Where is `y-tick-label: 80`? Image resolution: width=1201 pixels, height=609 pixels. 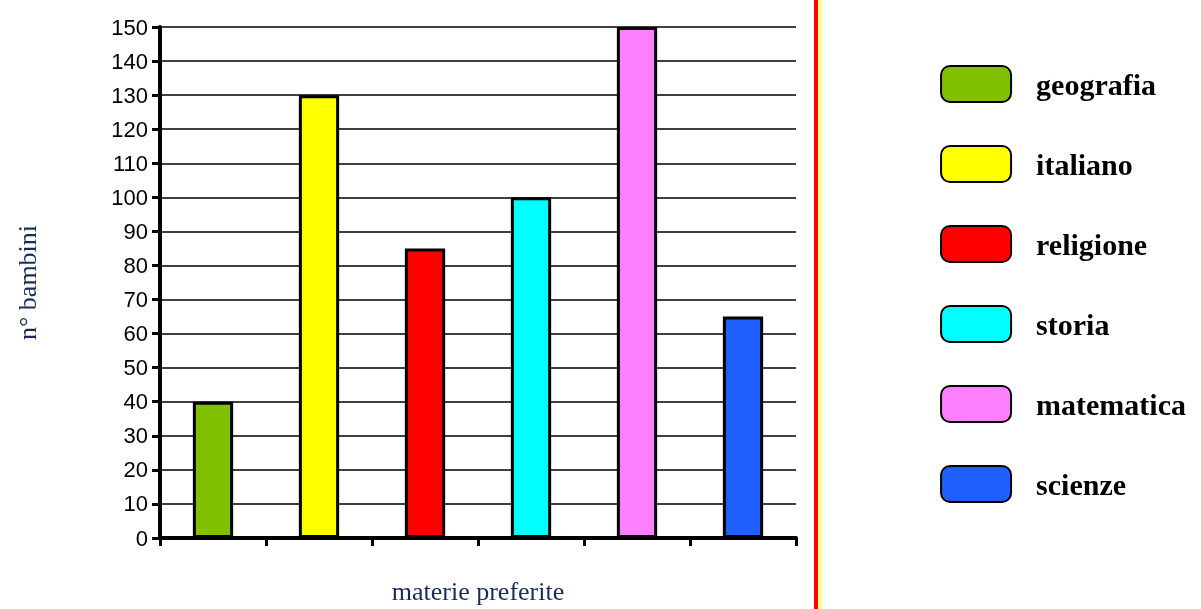
y-tick-label: 80 is located at coordinates (135, 265).